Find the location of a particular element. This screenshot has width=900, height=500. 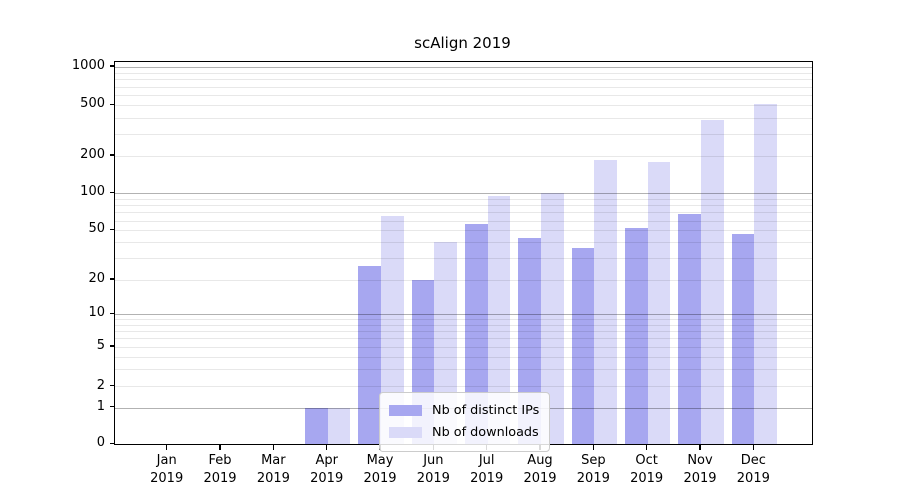

legend: Nb of distinct IPs Nb of downloads is located at coordinates (465, 421).